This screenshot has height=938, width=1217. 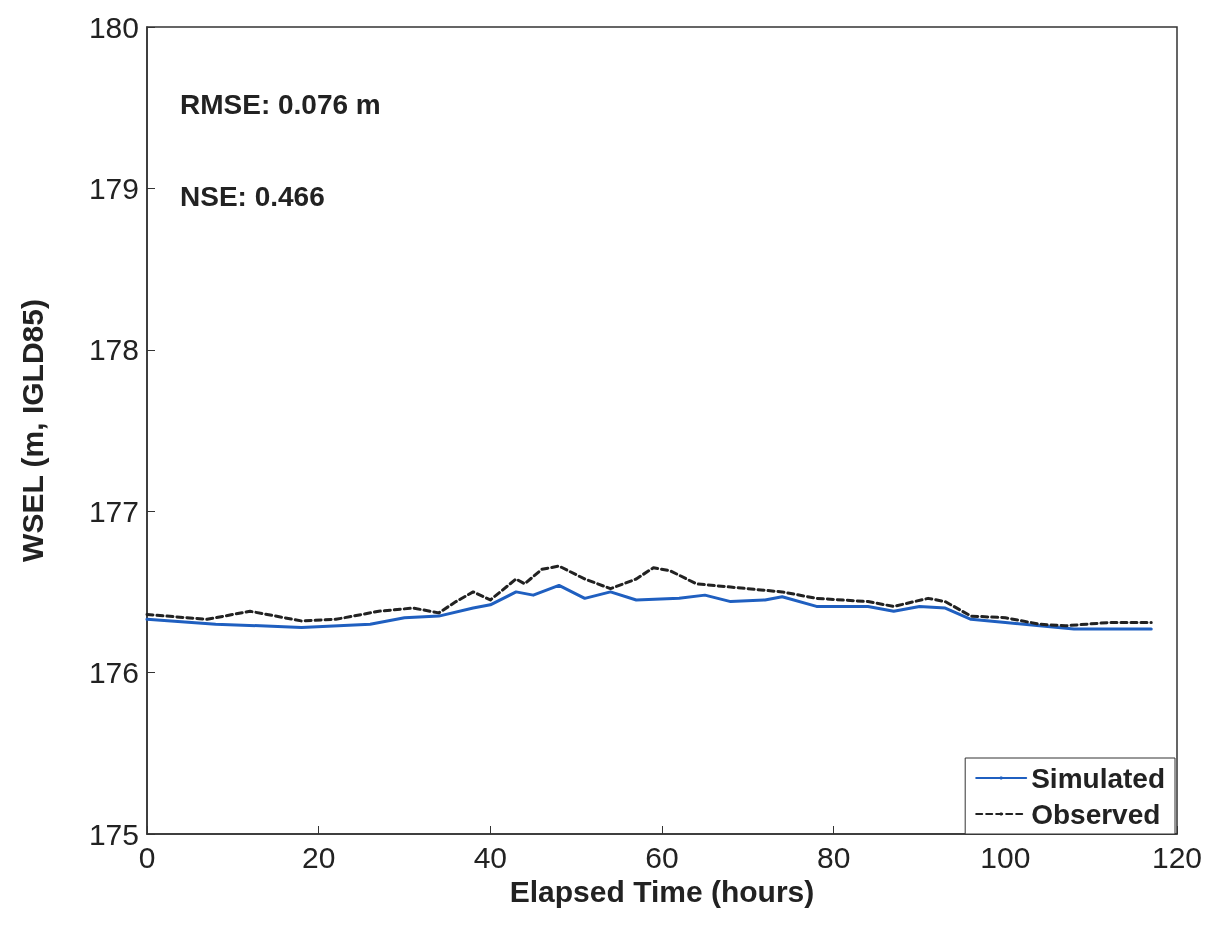 What do you see at coordinates (1098, 778) in the screenshot?
I see `legend-label: Simulated` at bounding box center [1098, 778].